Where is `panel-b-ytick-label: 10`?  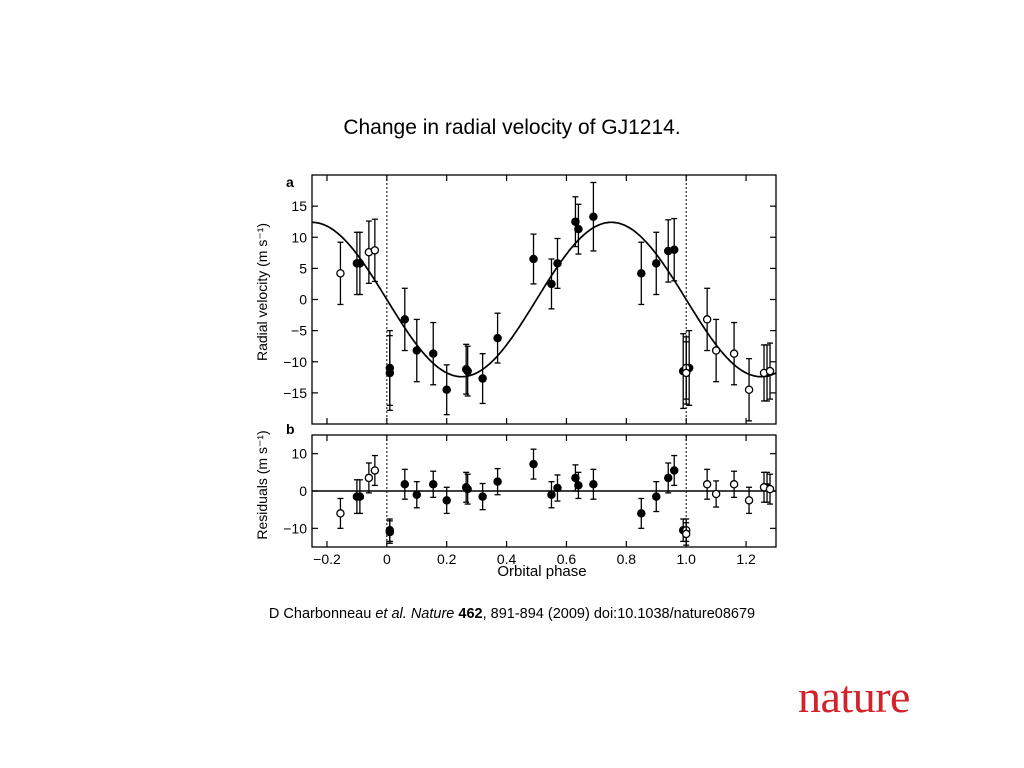
panel-b-ytick-label: 10 is located at coordinates (299, 454).